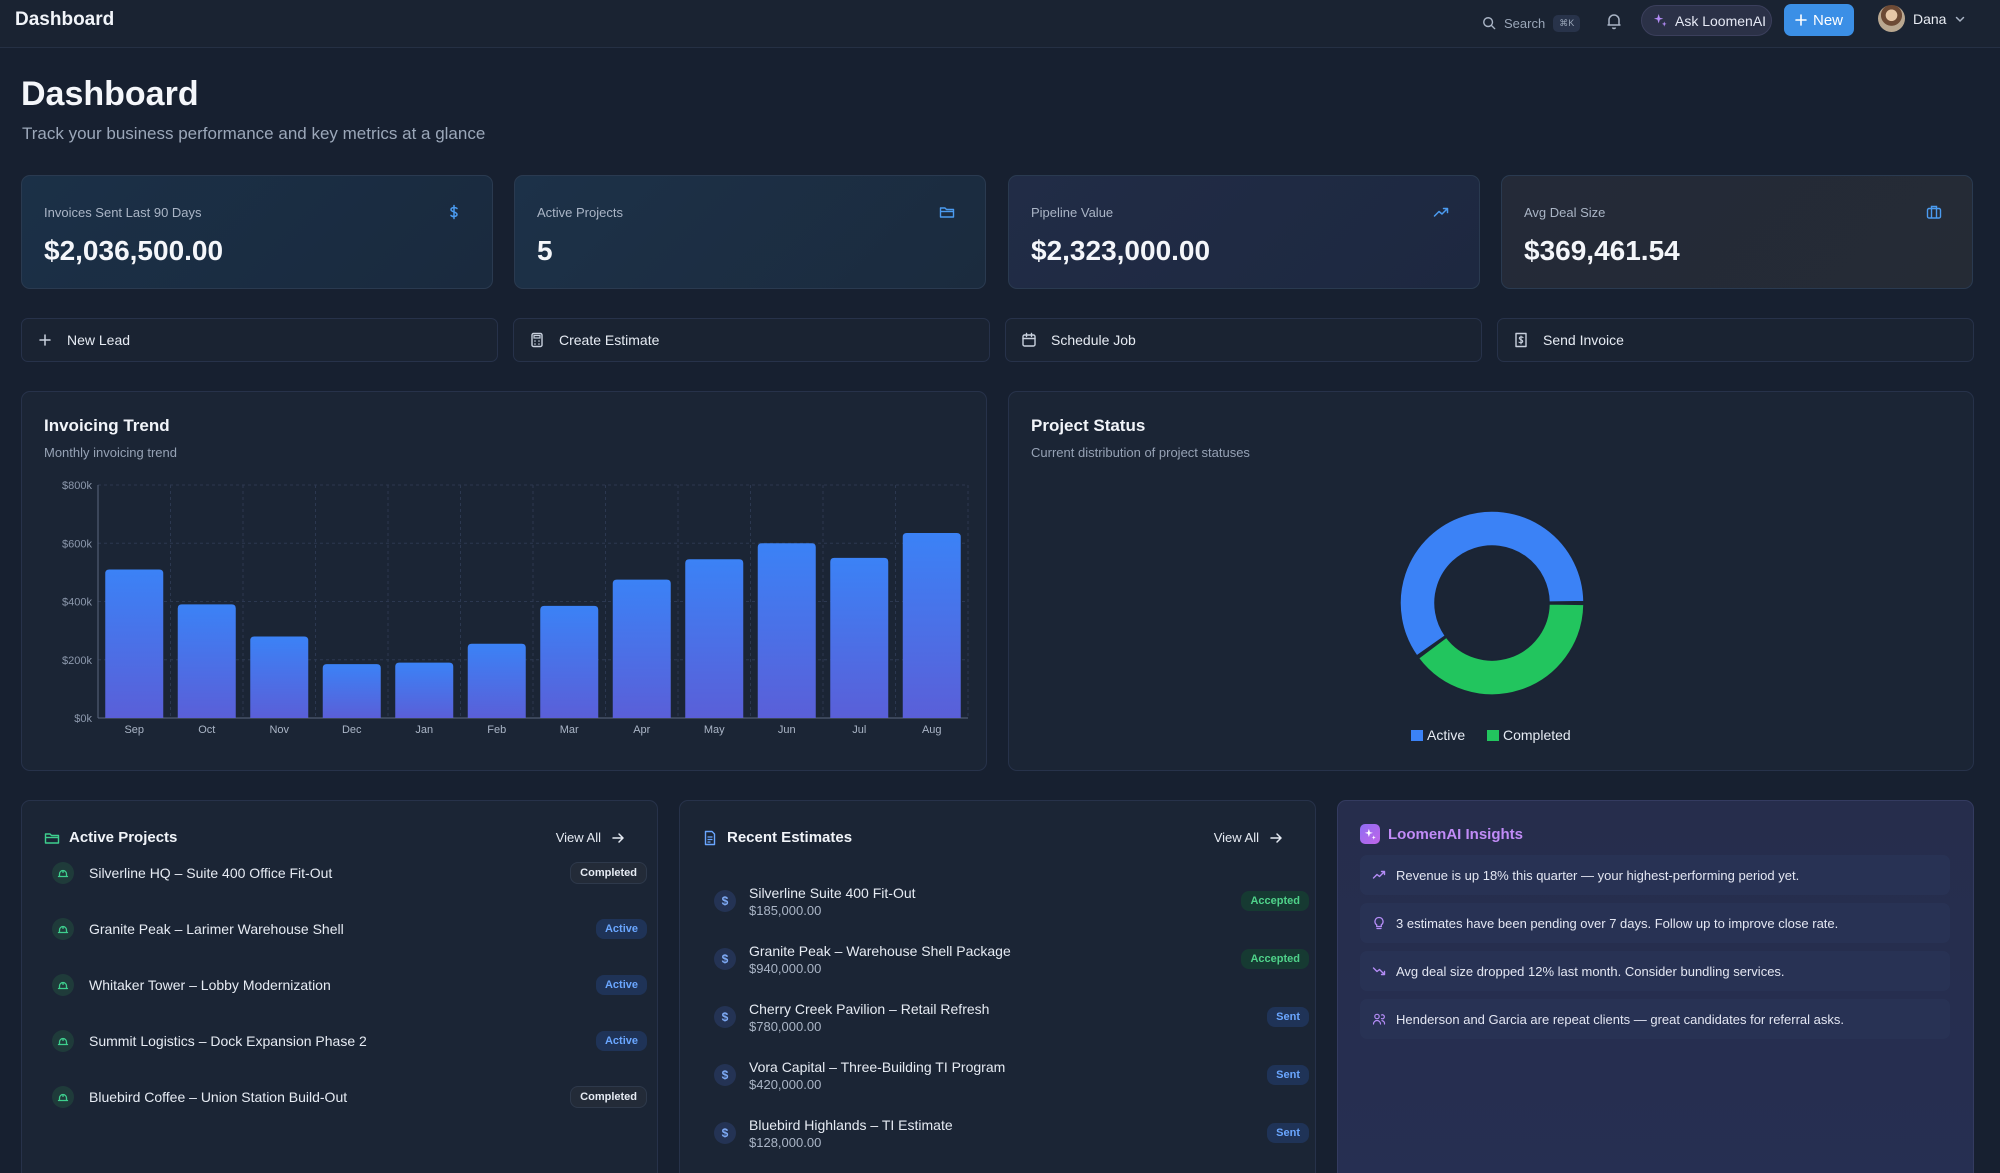 The height and width of the screenshot is (1173, 2000). Describe the element at coordinates (1072, 212) in the screenshot. I see `stat-label: Pipeline Value` at that location.